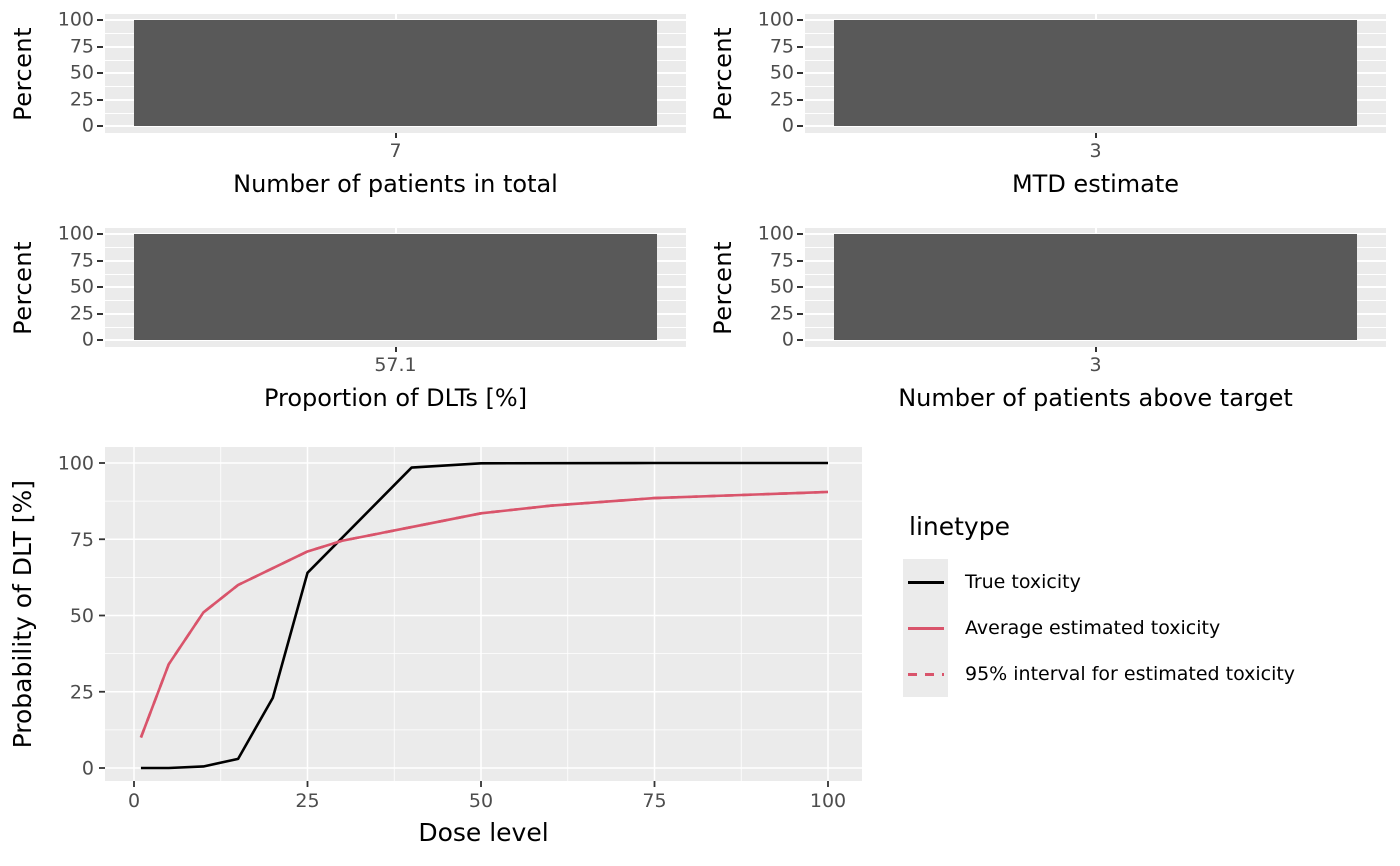  Describe the element at coordinates (959, 526) in the screenshot. I see `legend-title: linetype` at that location.